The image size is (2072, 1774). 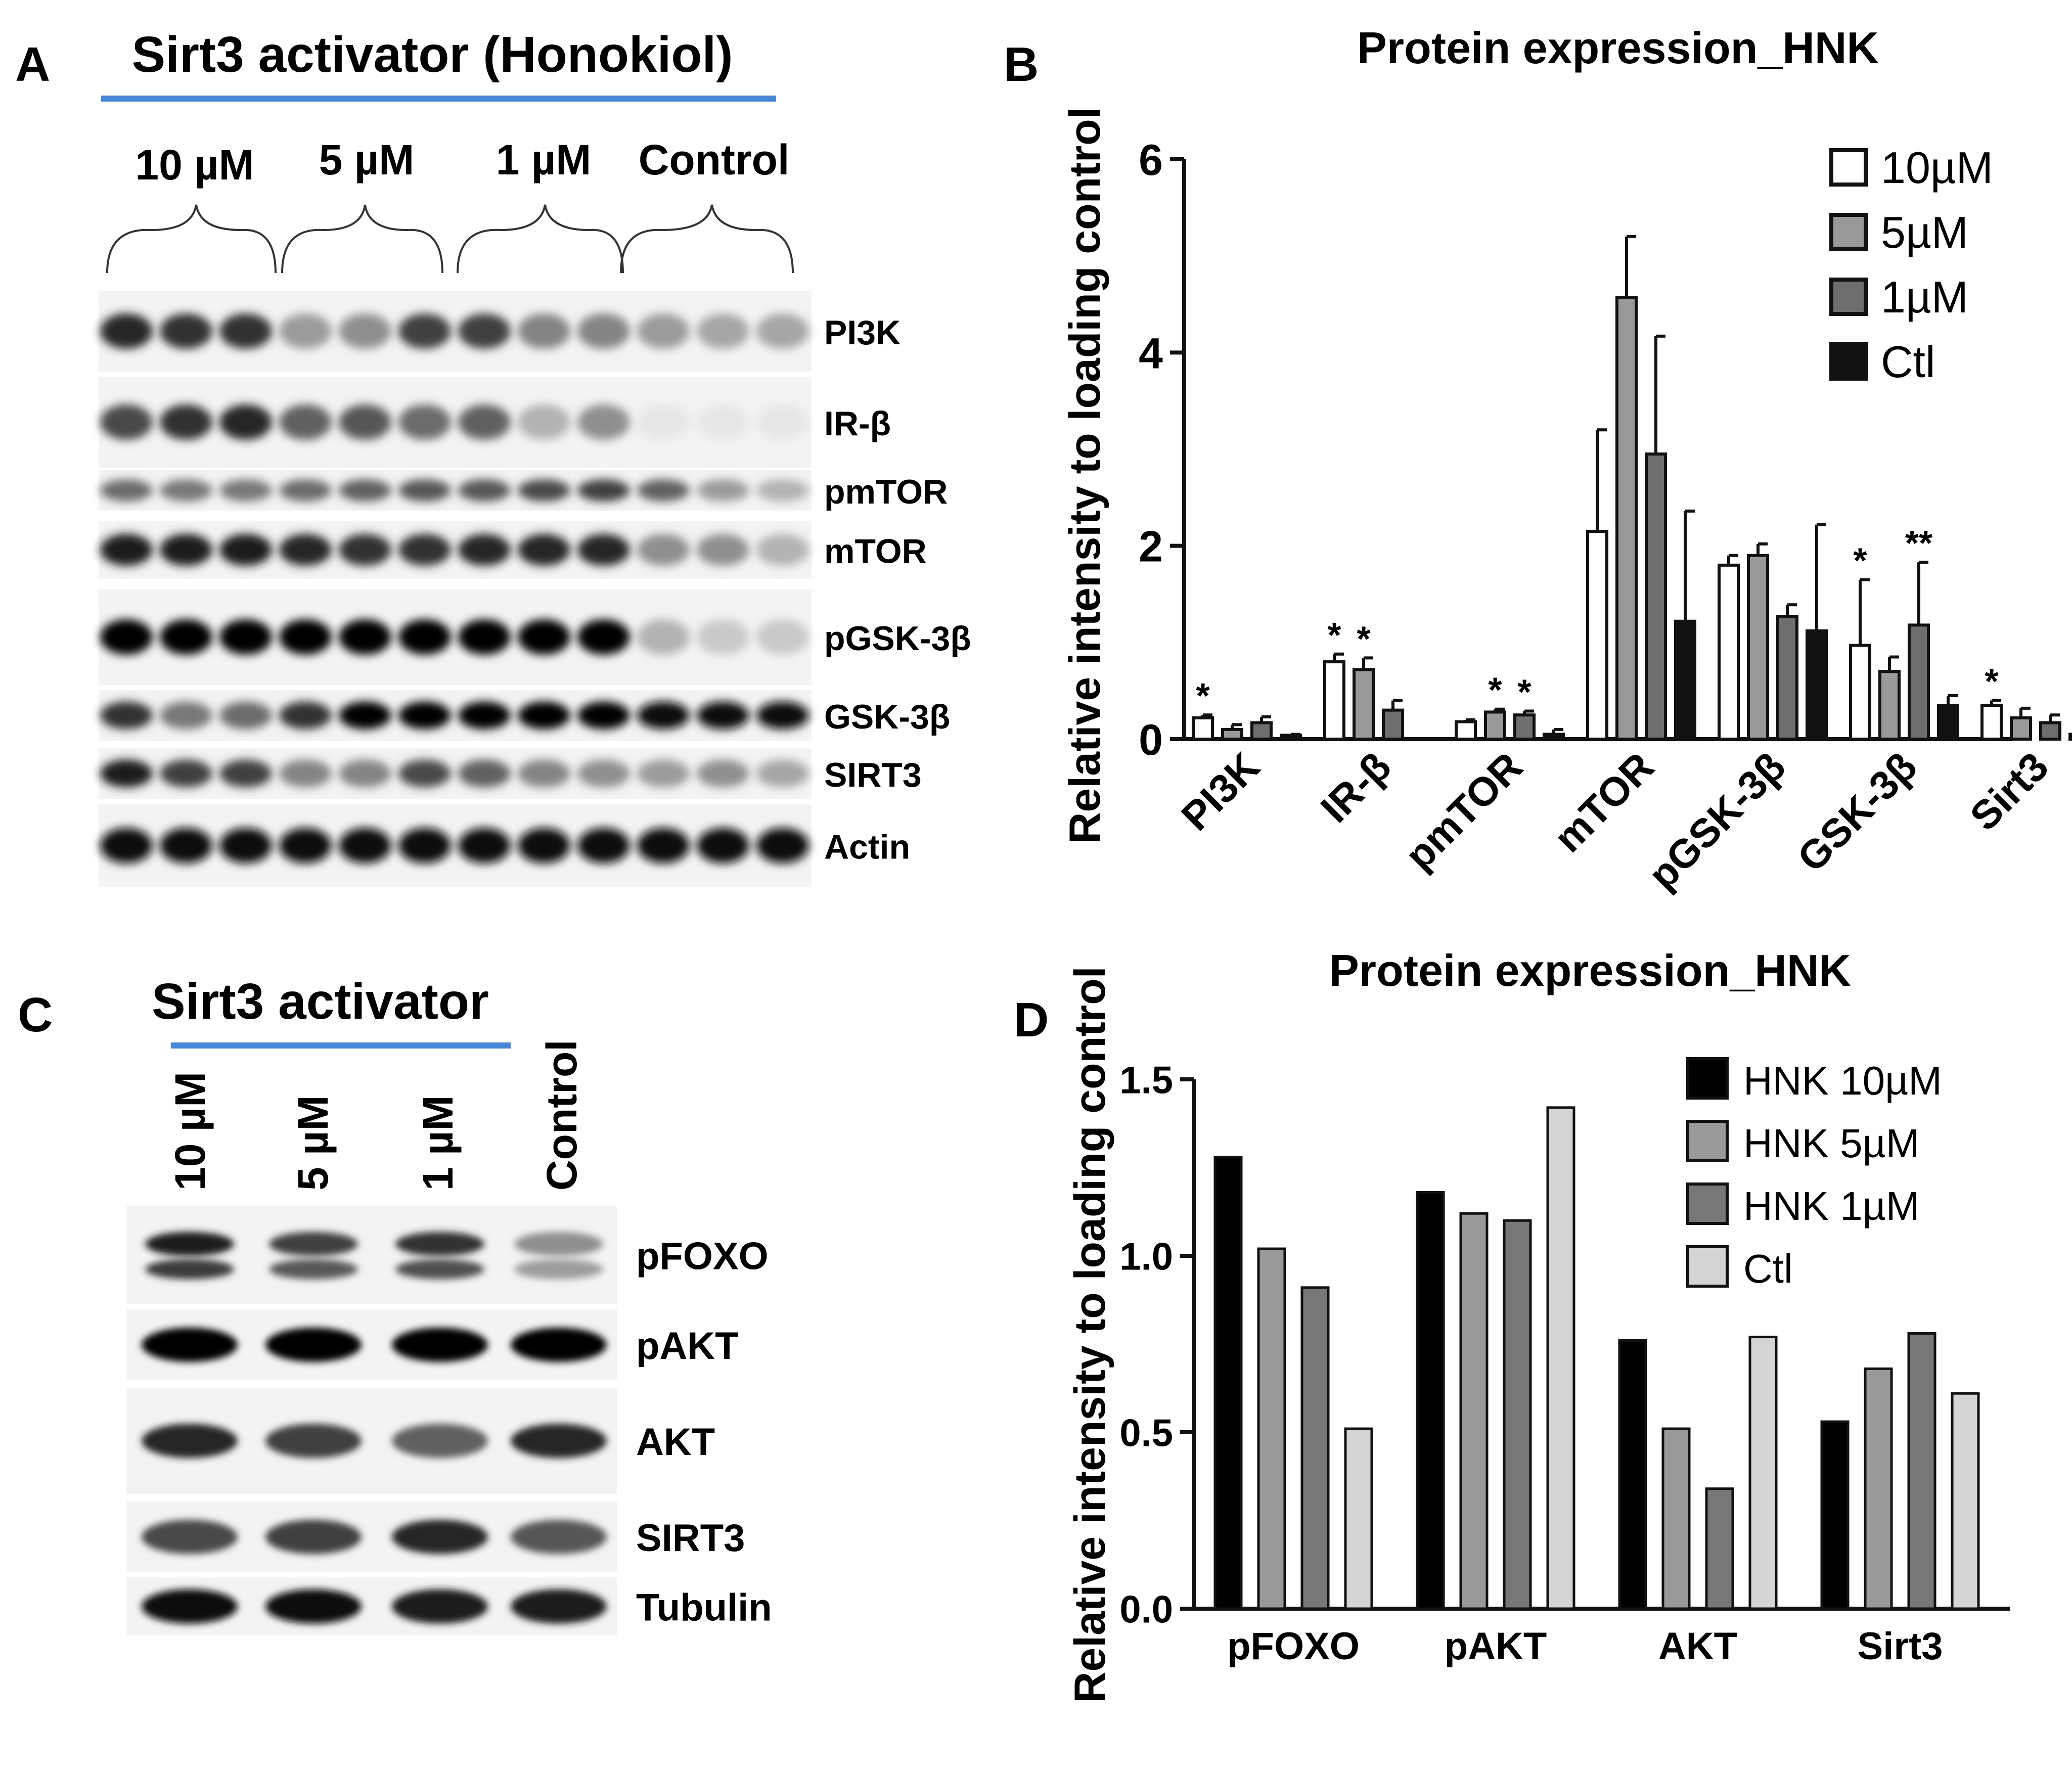 I want to click on y-tick-label: 0, so click(x=1151, y=740).